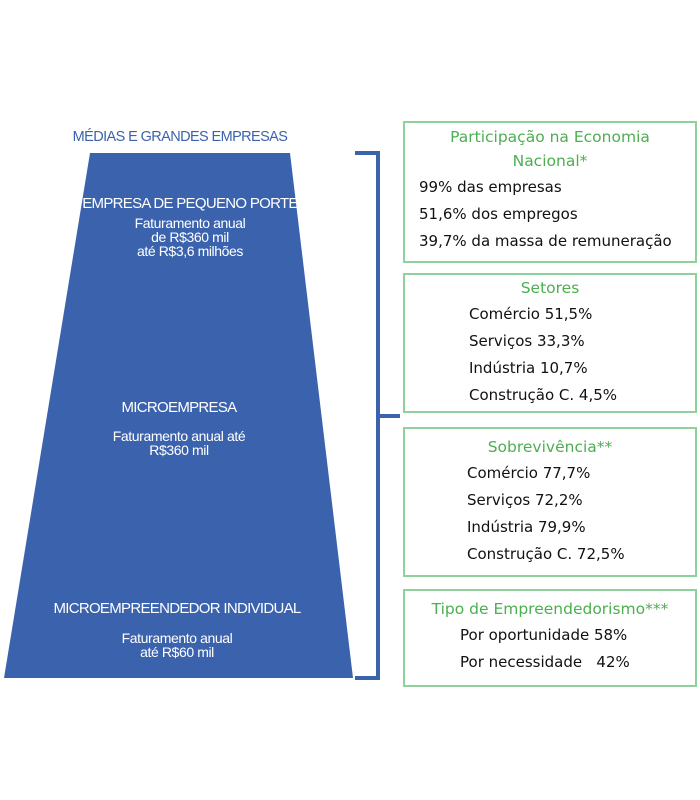 The width and height of the screenshot is (700, 800). What do you see at coordinates (529, 473) in the screenshot?
I see `box-item: Comércio 77,7%` at bounding box center [529, 473].